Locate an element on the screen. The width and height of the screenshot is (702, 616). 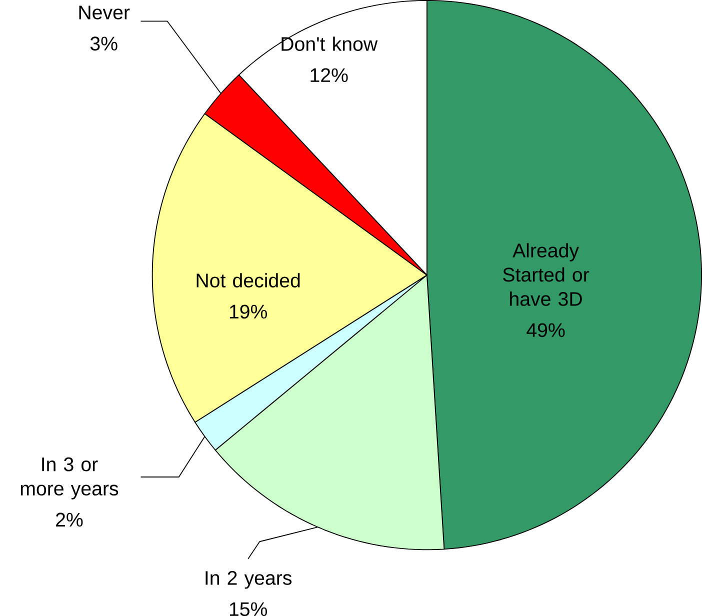
slice-label: Not decided is located at coordinates (248, 280).